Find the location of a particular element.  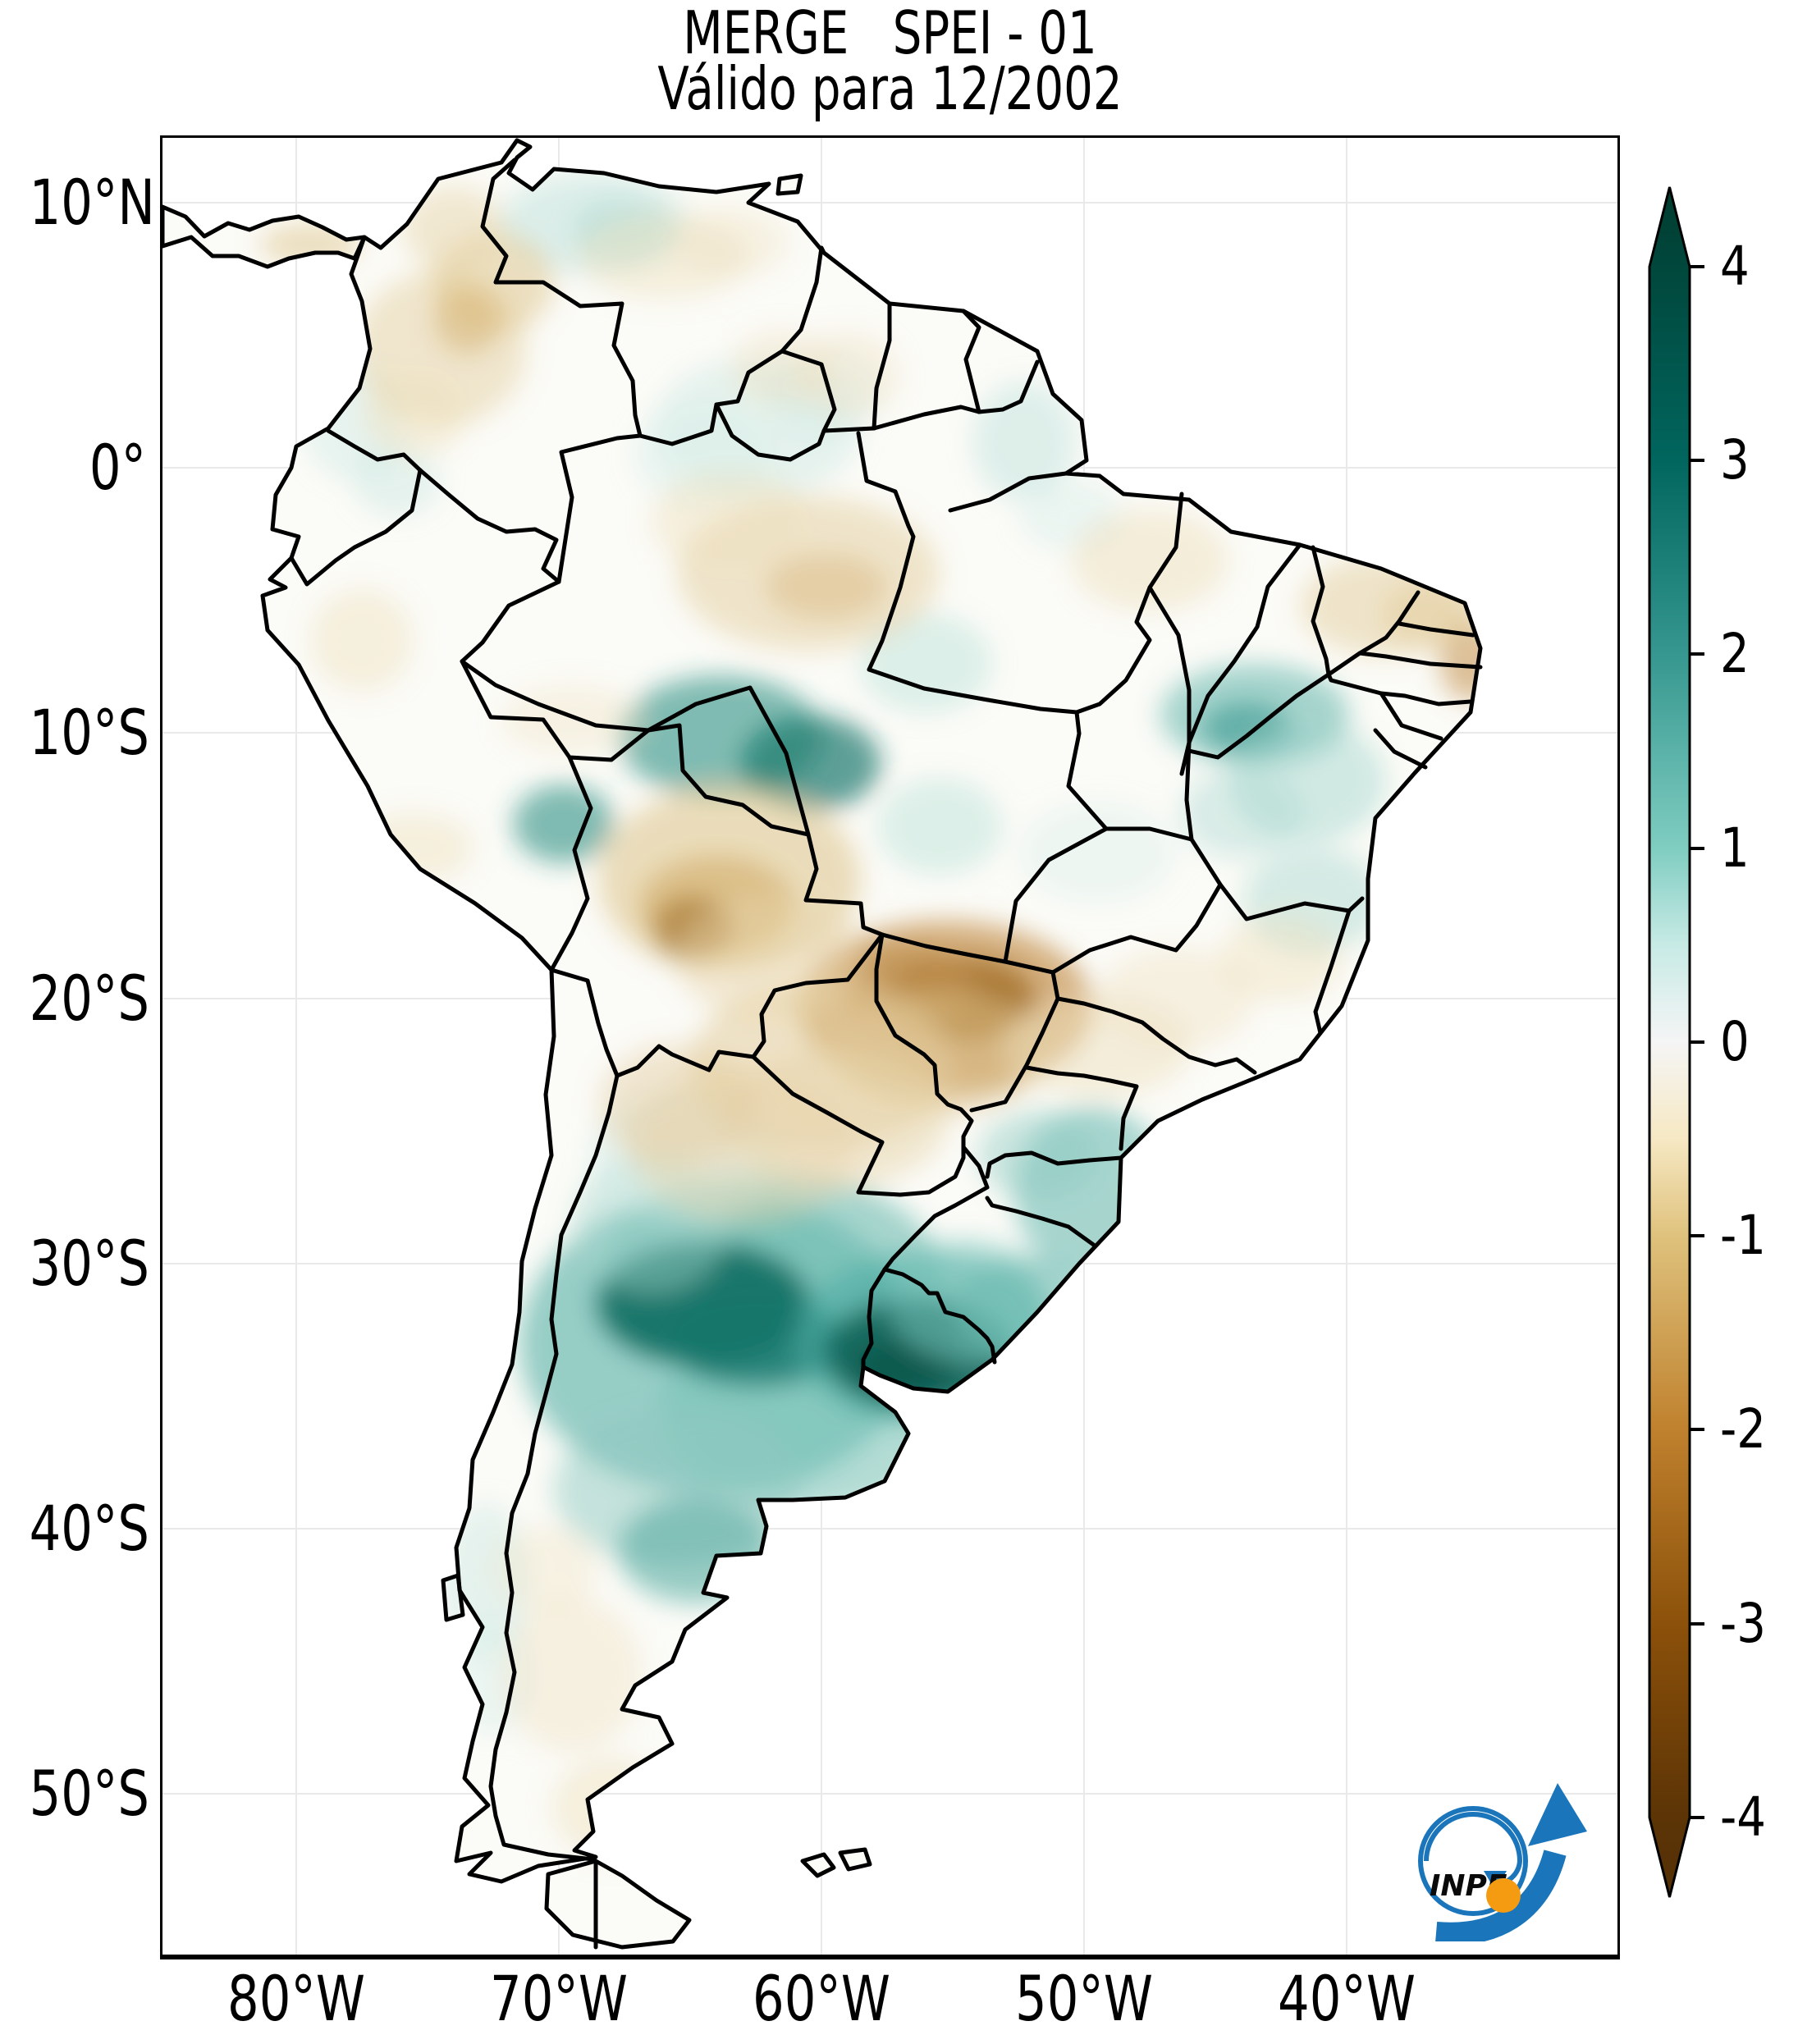

colorbar-gradient-bar is located at coordinates (1669, 1042).